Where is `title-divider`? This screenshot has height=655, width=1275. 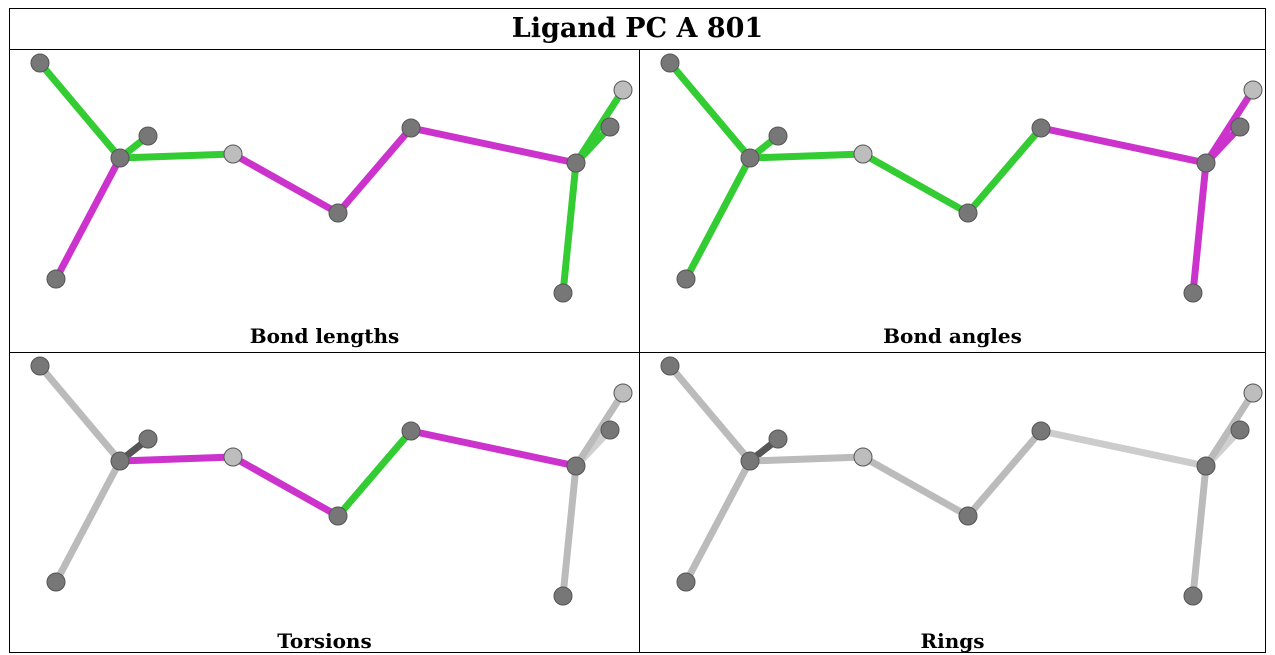 title-divider is located at coordinates (637, 49).